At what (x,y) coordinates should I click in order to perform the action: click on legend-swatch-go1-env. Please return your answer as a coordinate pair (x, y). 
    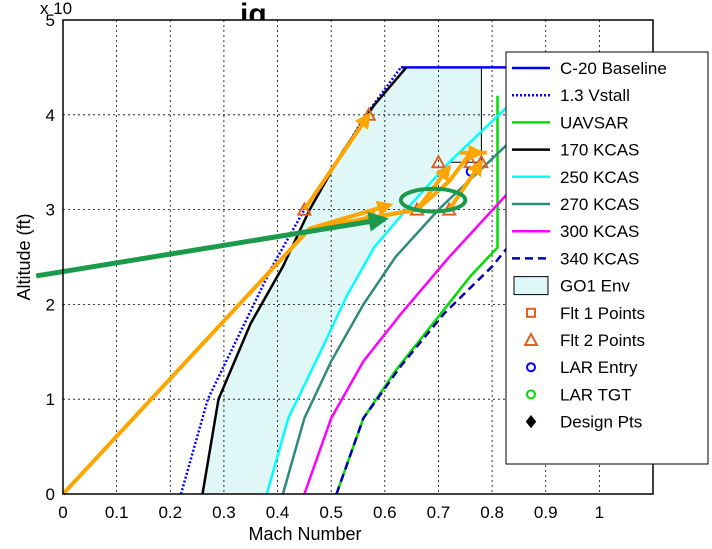
    Looking at the image, I should click on (531, 286).